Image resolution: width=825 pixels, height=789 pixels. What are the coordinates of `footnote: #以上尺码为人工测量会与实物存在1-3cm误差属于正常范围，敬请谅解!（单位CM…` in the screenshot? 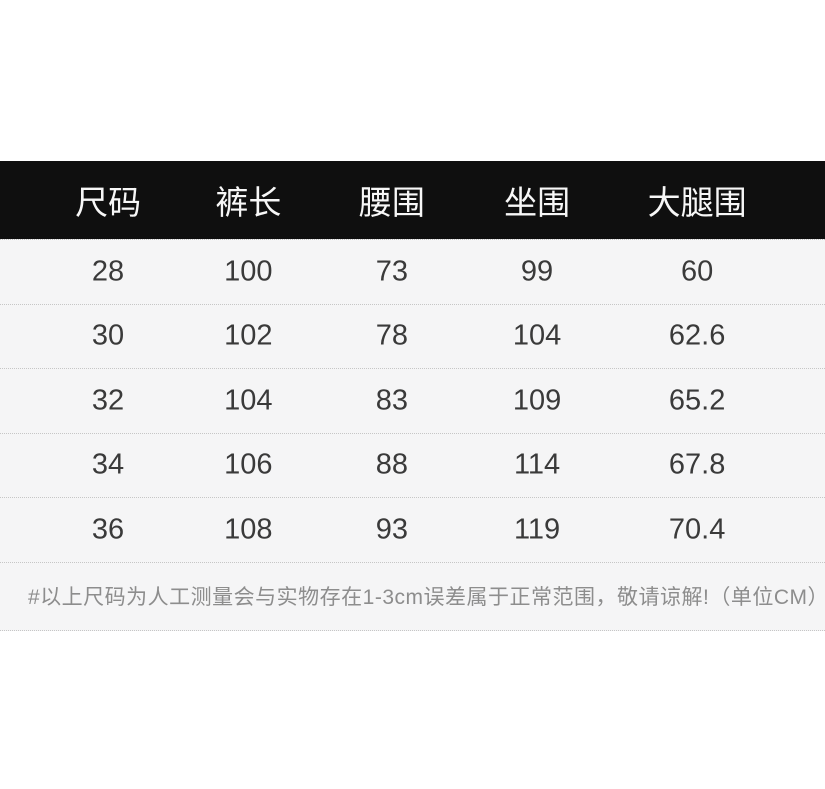 It's located at (412, 596).